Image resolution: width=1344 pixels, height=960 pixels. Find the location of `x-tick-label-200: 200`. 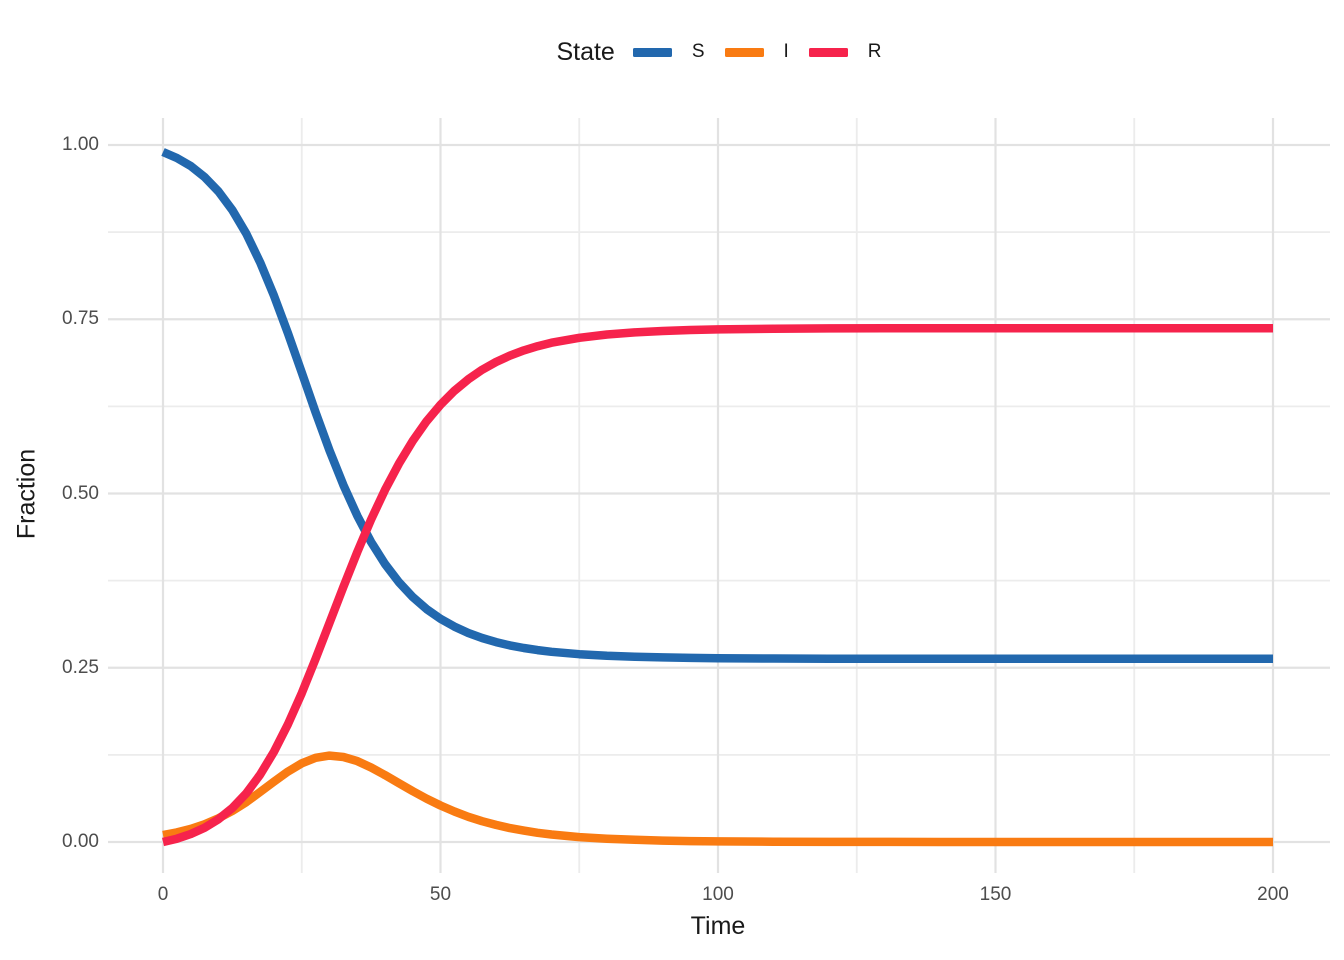

x-tick-label-200: 200 is located at coordinates (1273, 894).